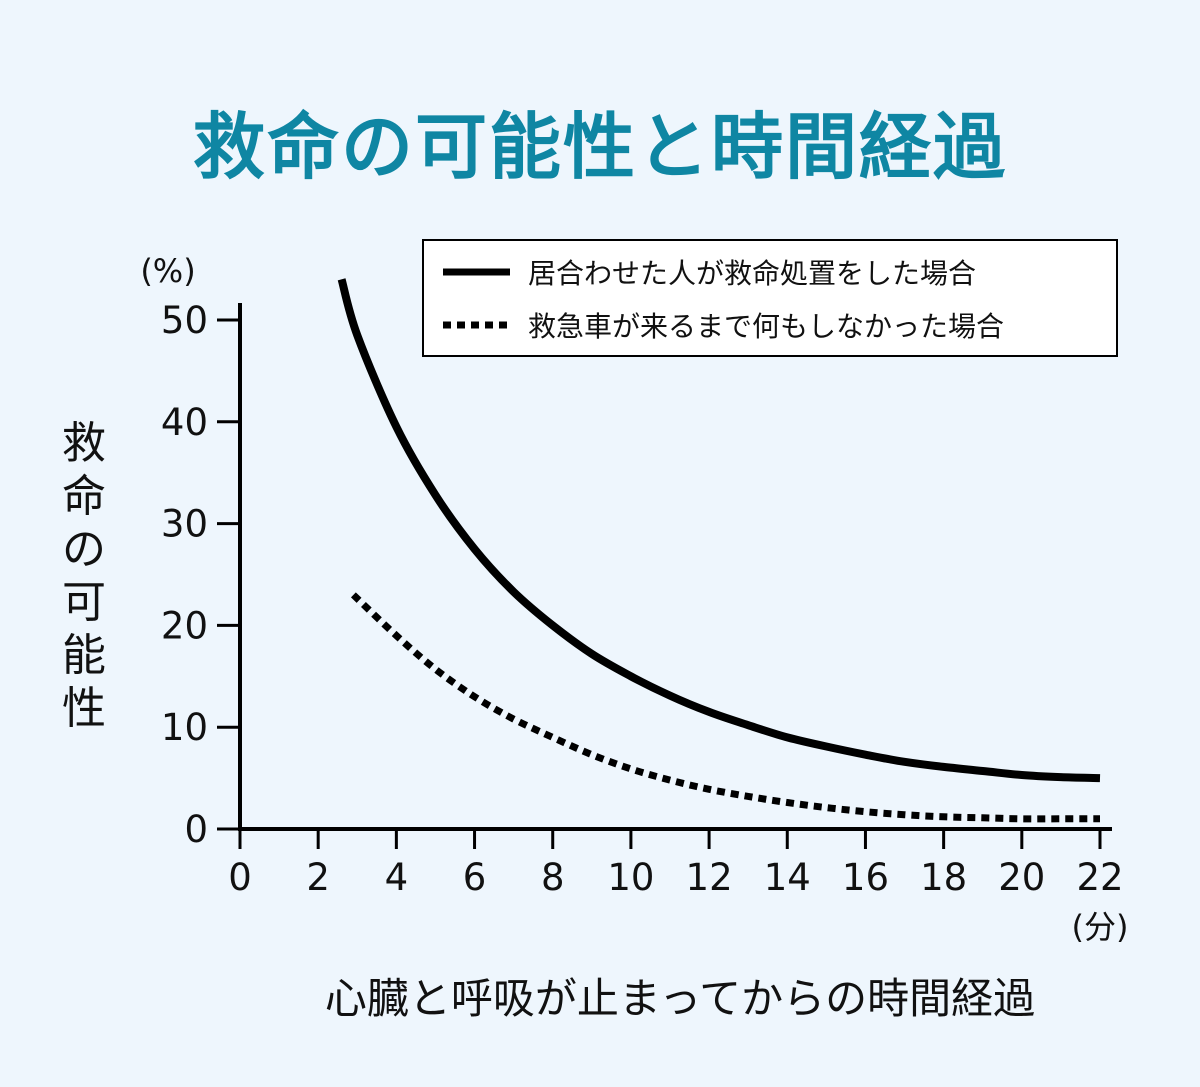  What do you see at coordinates (630, 877) in the screenshot?
I see `x-tick-label: 10` at bounding box center [630, 877].